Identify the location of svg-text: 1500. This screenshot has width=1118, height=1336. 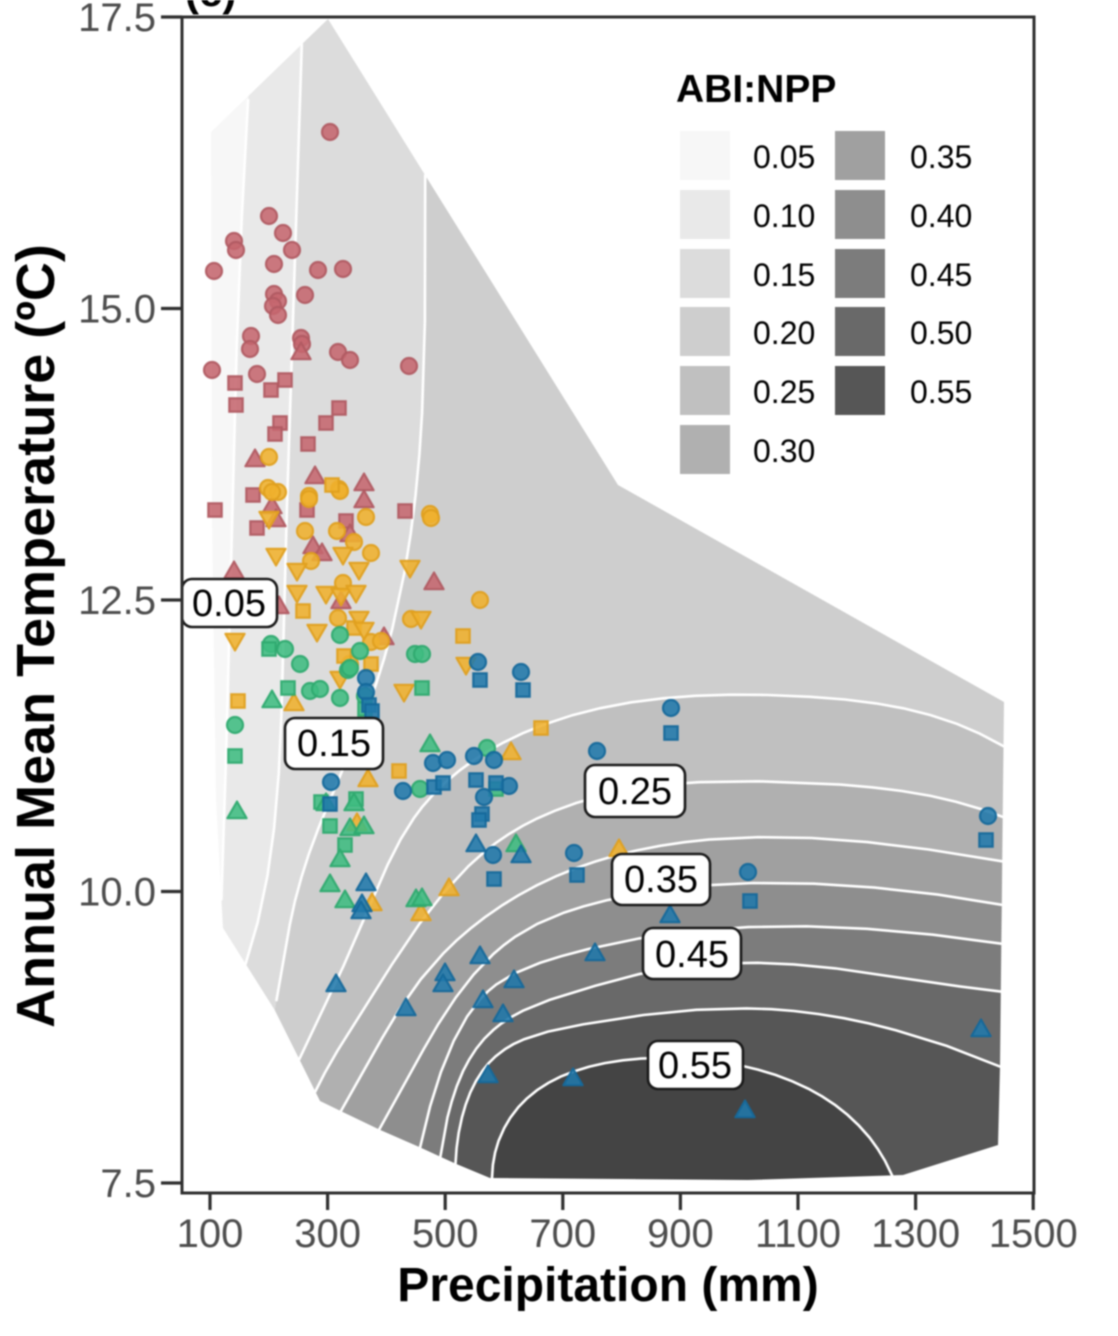
(1033, 1234).